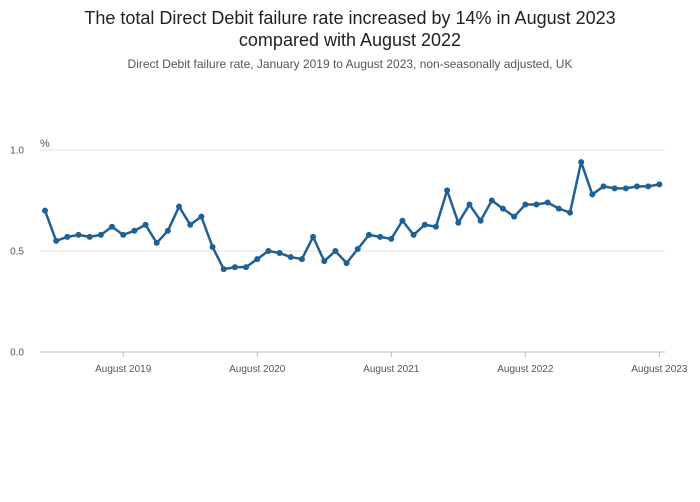  I want to click on x-tick-label: August 2019, so click(123, 369).